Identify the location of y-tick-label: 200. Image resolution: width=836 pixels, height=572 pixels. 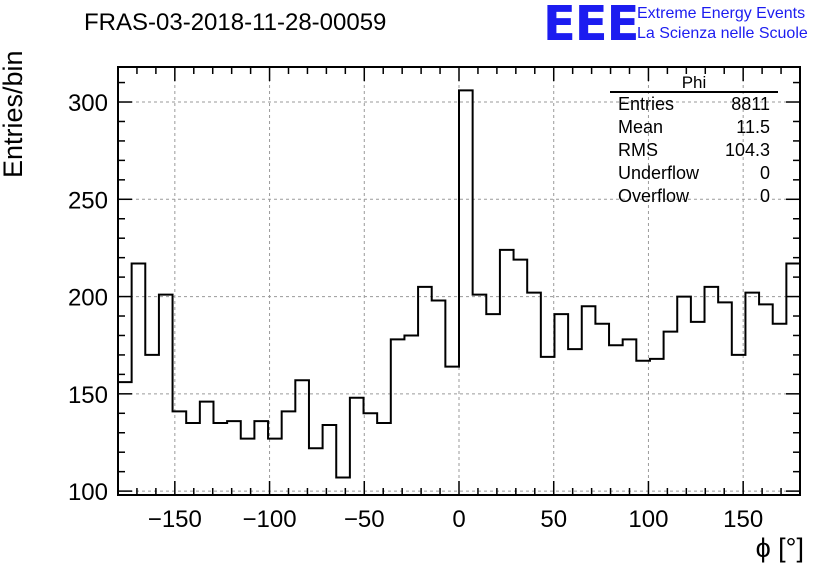
(88, 298).